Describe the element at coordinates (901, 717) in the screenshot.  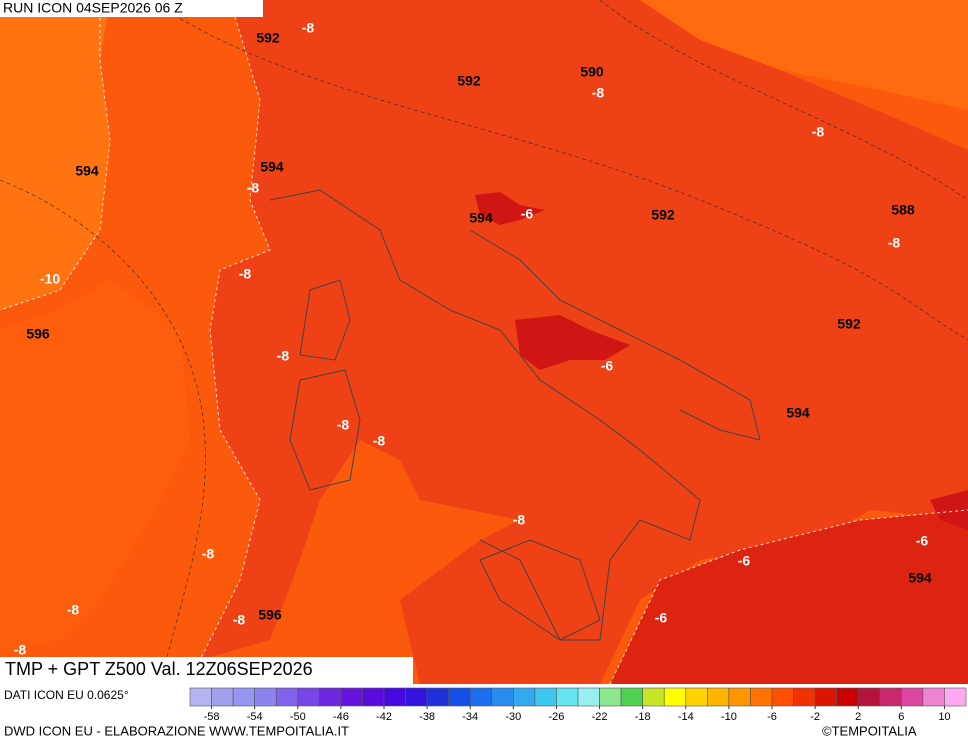
I see `colorbar-tick-label: 6` at that location.